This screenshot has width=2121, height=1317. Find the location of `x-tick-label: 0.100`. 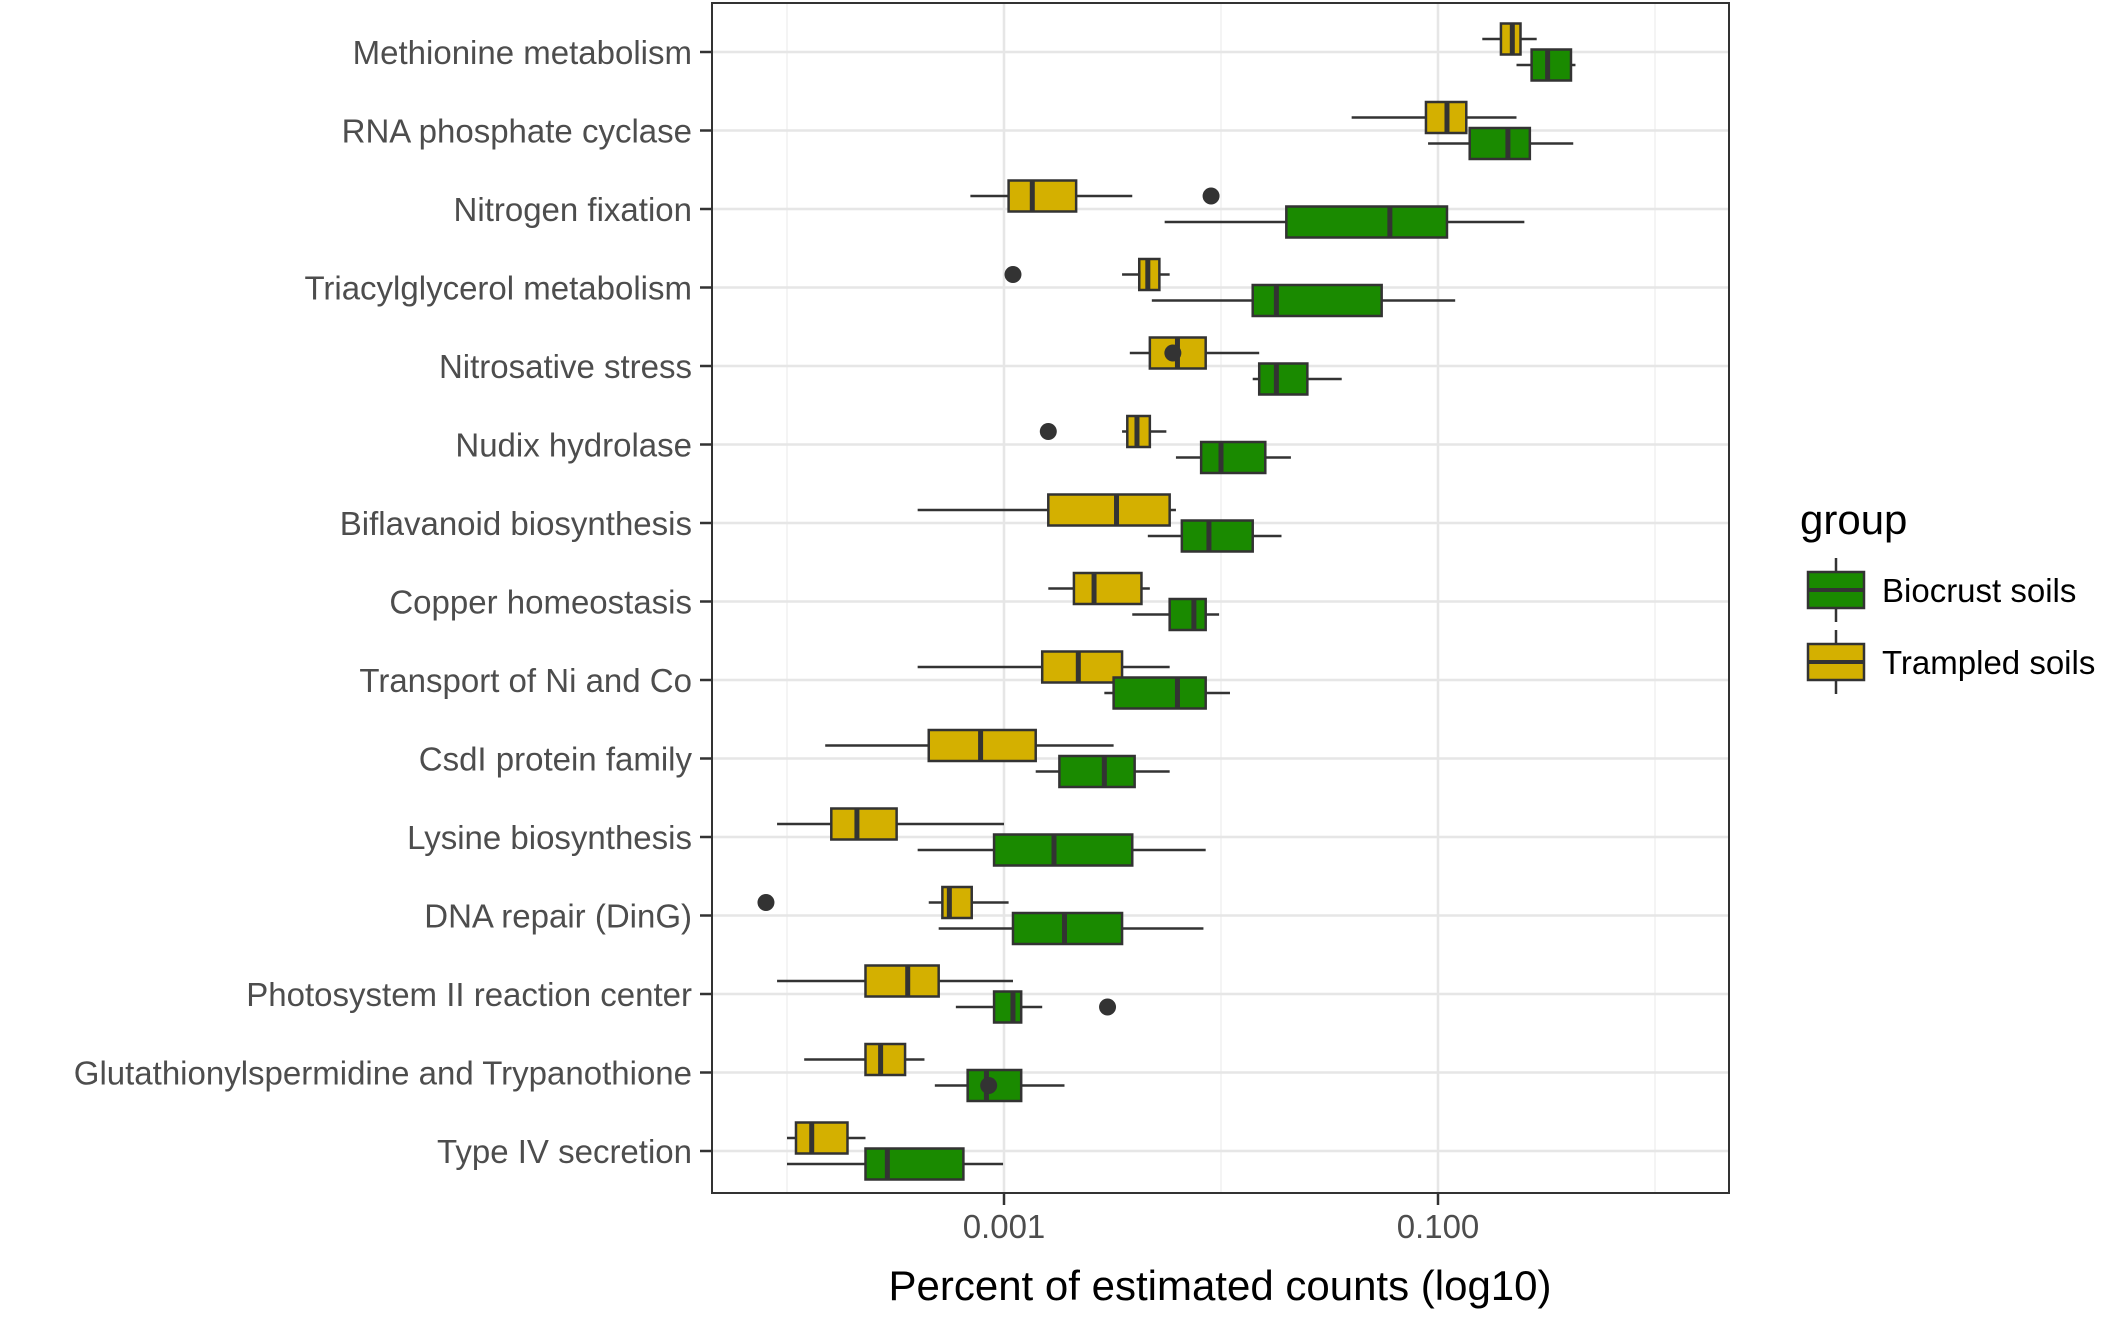

x-tick-label: 0.100 is located at coordinates (1438, 1226).